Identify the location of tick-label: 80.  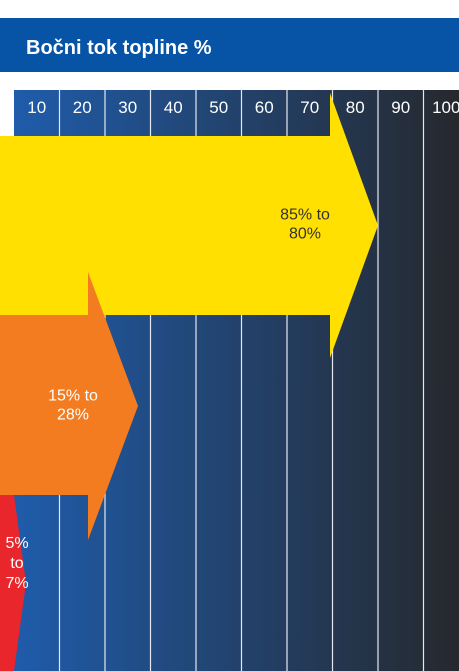
(355, 107).